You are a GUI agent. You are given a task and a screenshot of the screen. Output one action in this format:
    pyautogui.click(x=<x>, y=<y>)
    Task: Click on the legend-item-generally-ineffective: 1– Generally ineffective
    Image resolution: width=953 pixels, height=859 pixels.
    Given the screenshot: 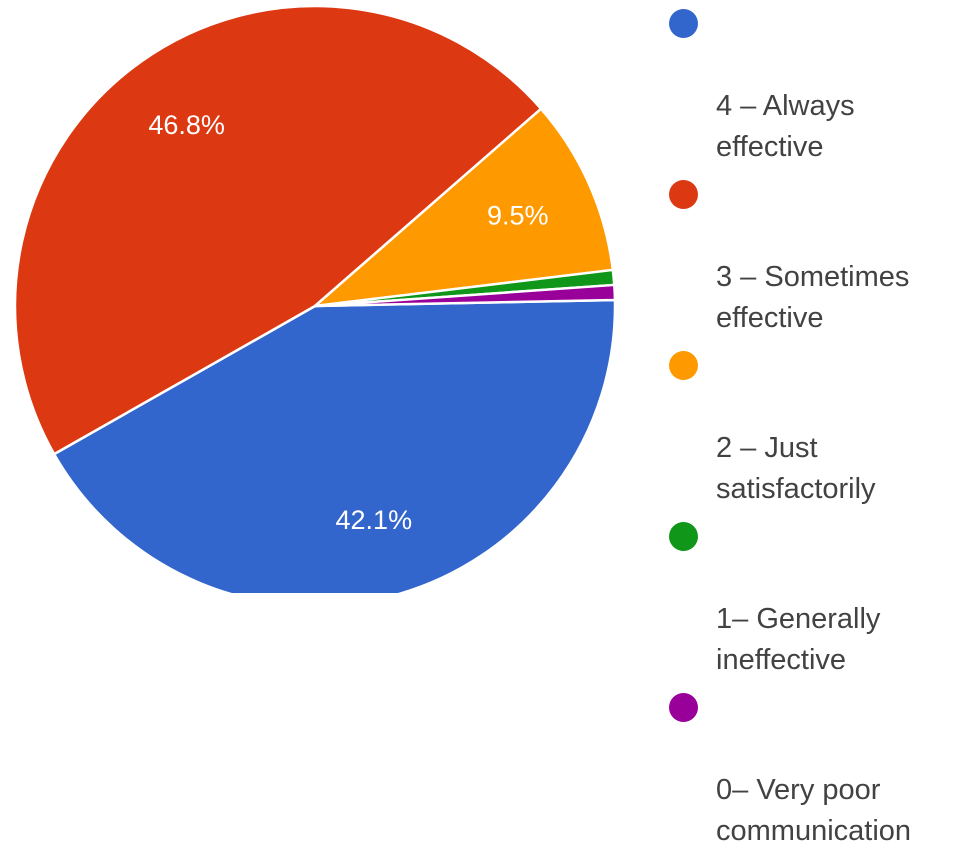 What is the action you would take?
    pyautogui.click(x=810, y=599)
    